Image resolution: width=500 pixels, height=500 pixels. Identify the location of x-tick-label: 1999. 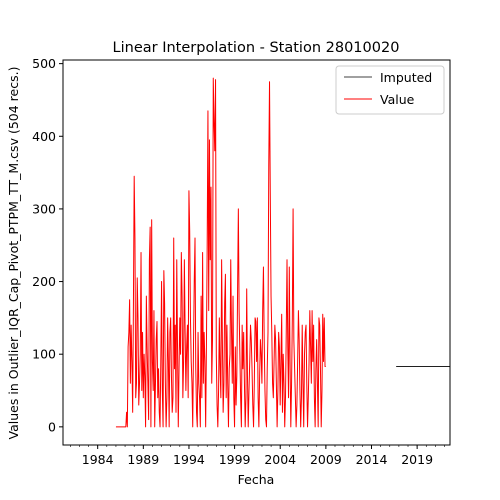
(235, 459).